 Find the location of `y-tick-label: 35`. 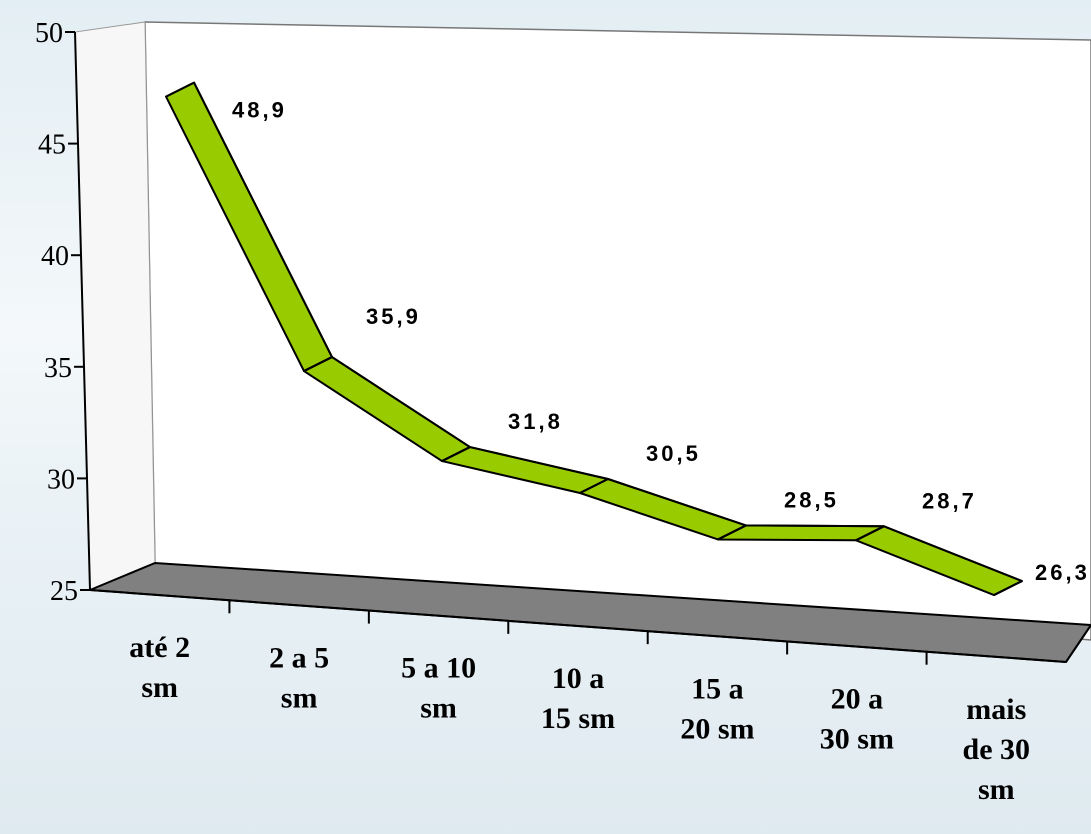

y-tick-label: 35 is located at coordinates (58, 368).